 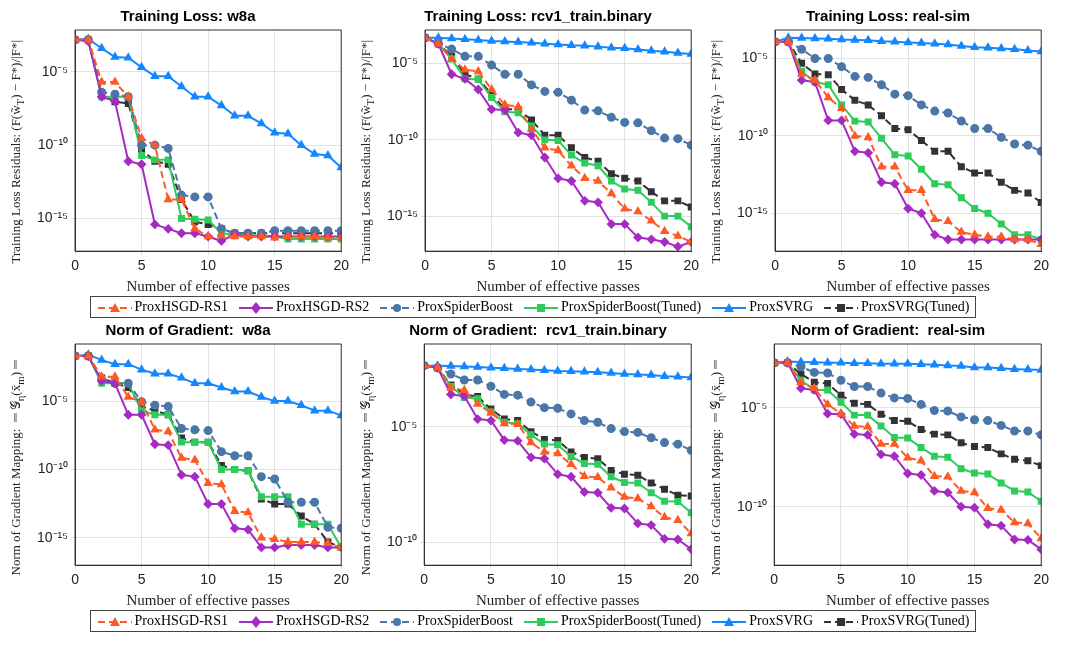 What do you see at coordinates (888, 16) in the screenshot?
I see `chart-title: Training Loss: real-sim` at bounding box center [888, 16].